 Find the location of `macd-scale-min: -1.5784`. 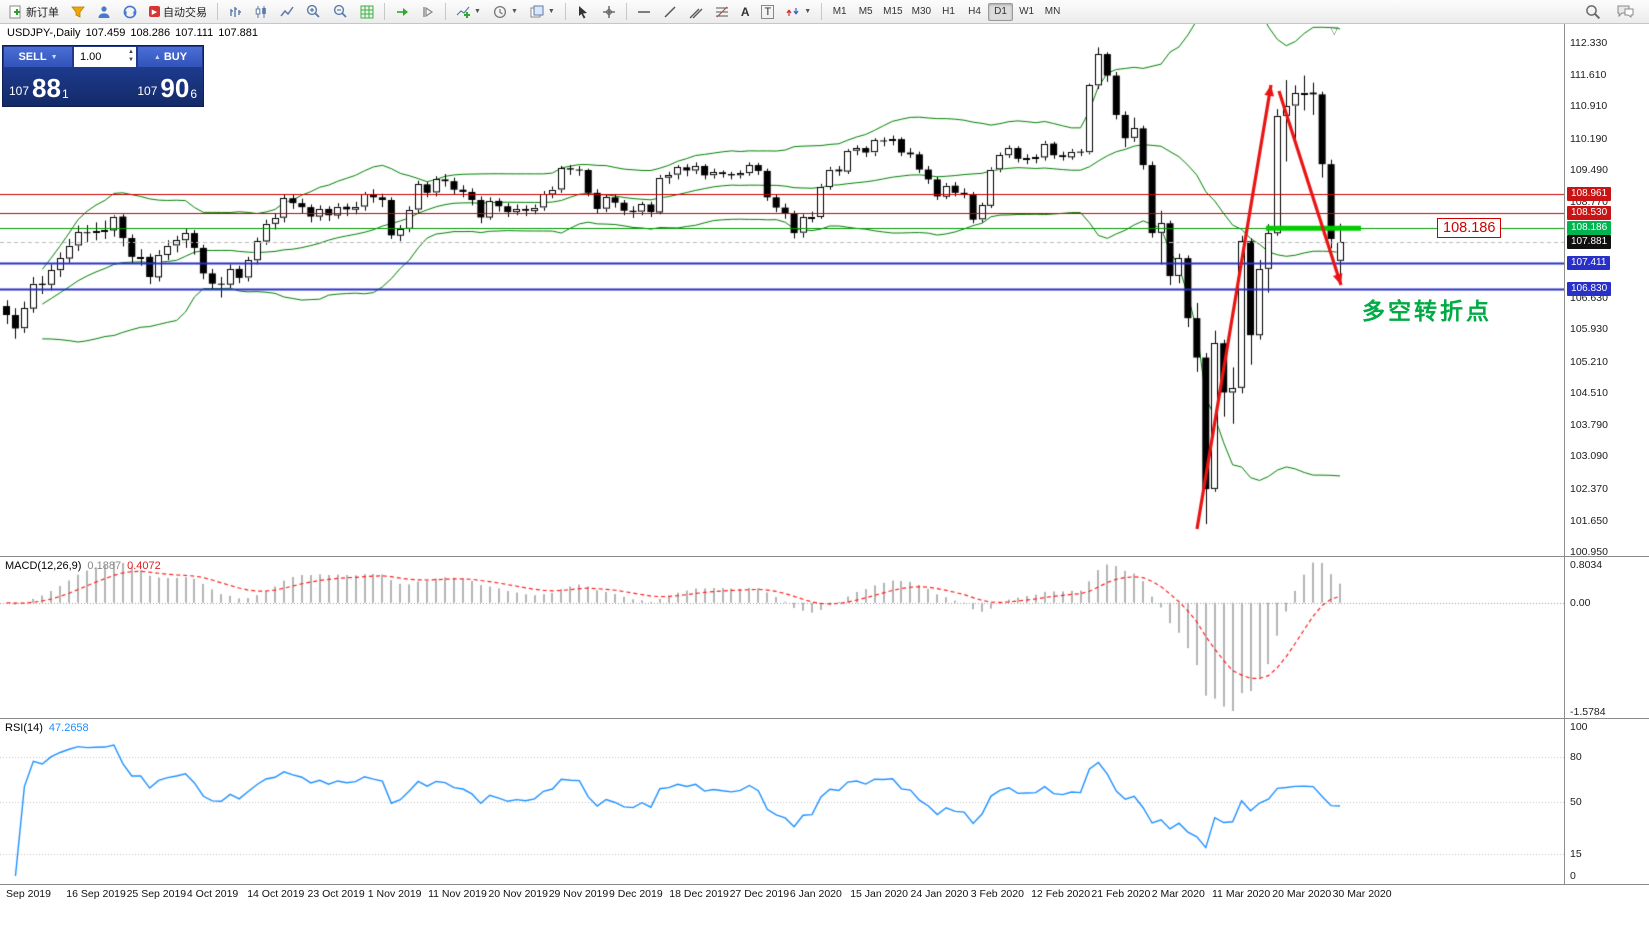

macd-scale-min: -1.5784 is located at coordinates (1588, 712).